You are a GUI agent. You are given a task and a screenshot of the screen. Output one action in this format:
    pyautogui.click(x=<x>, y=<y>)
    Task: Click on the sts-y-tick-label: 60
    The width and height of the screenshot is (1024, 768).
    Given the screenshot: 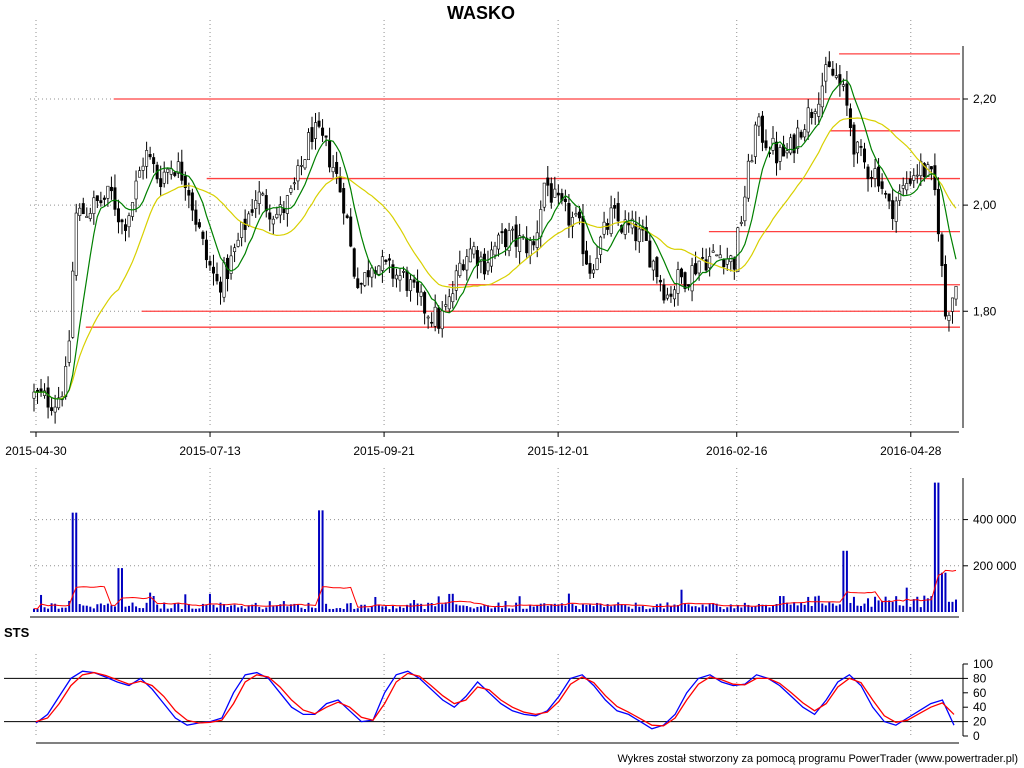 What is the action you would take?
    pyautogui.click(x=980, y=693)
    